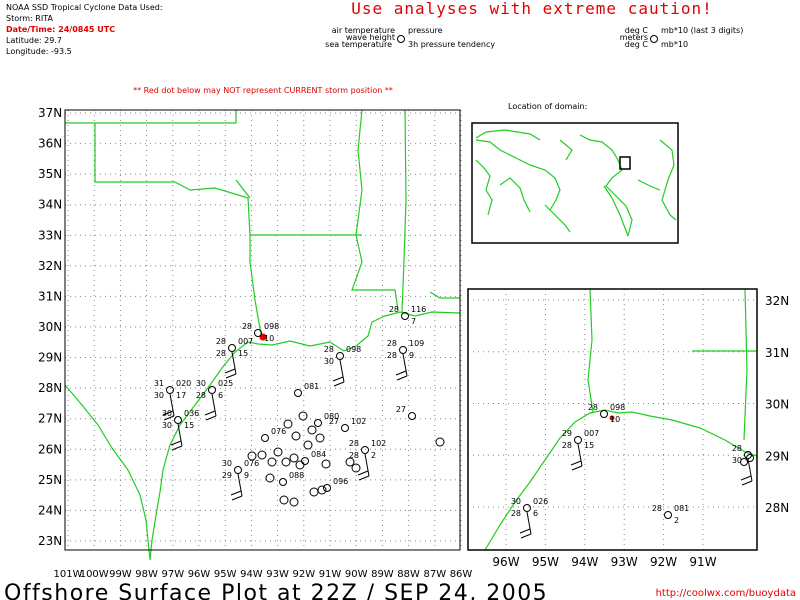  What do you see at coordinates (625, 163) in the screenshot?
I see `domain-box` at bounding box center [625, 163].